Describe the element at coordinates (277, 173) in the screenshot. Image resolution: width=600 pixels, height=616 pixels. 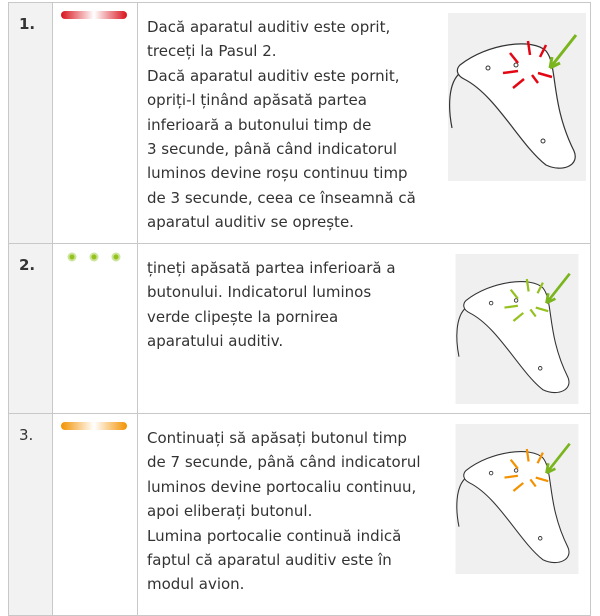
I see `text-line: luminos devine roșu continuu timp` at that location.